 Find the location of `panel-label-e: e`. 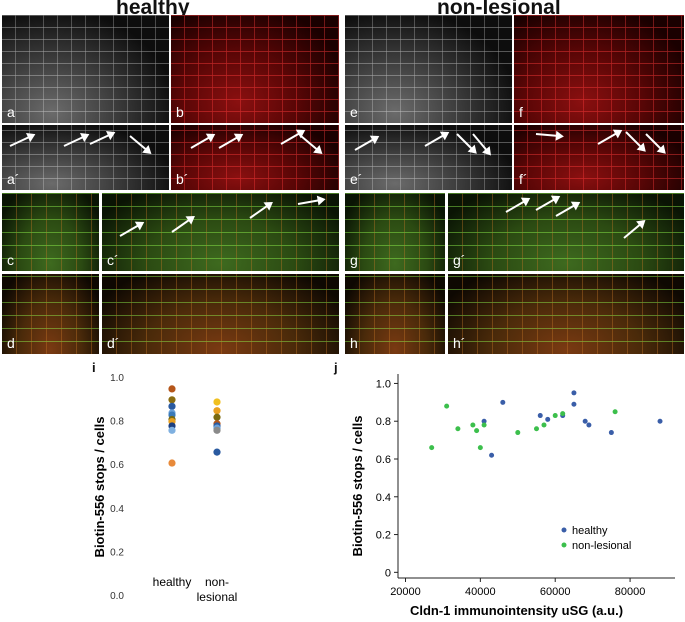

panel-label-e: e is located at coordinates (354, 112).